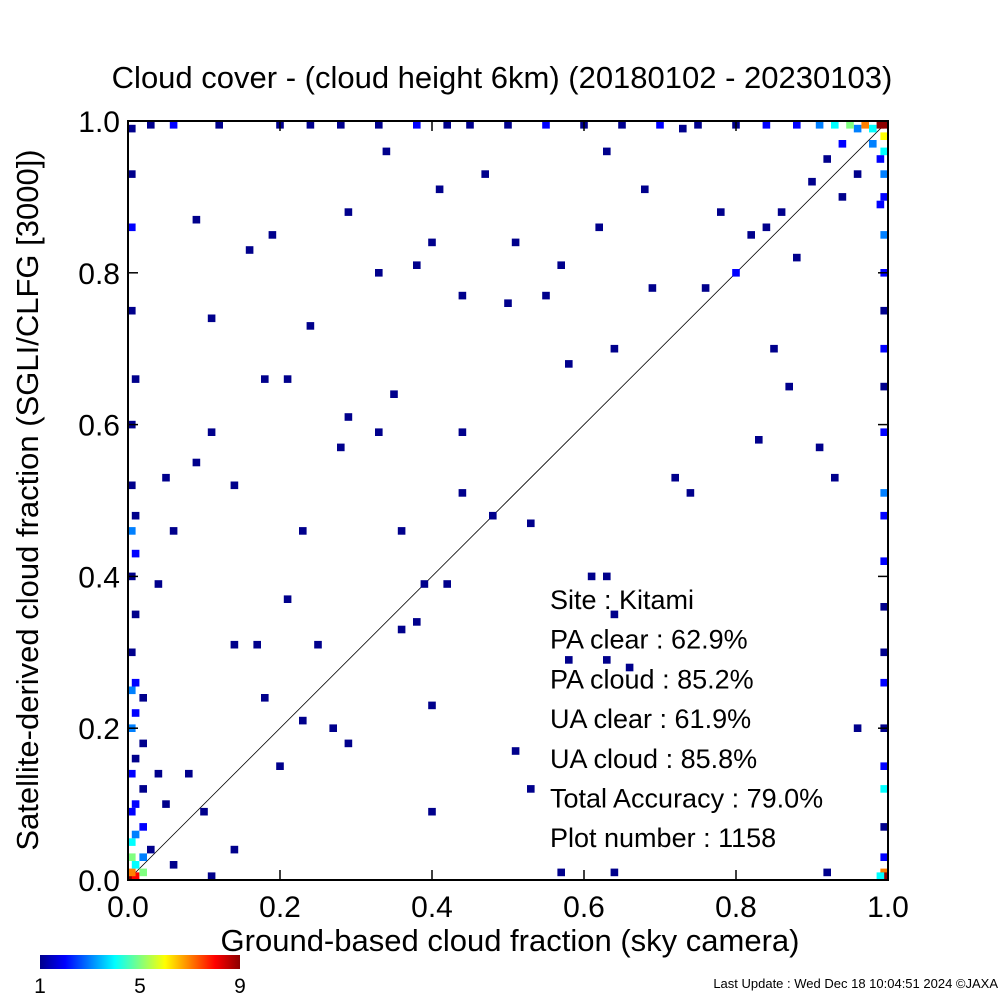 The image size is (1000, 1000). Describe the element at coordinates (584, 907) in the screenshot. I see `x-tick-label: 0.6` at that location.